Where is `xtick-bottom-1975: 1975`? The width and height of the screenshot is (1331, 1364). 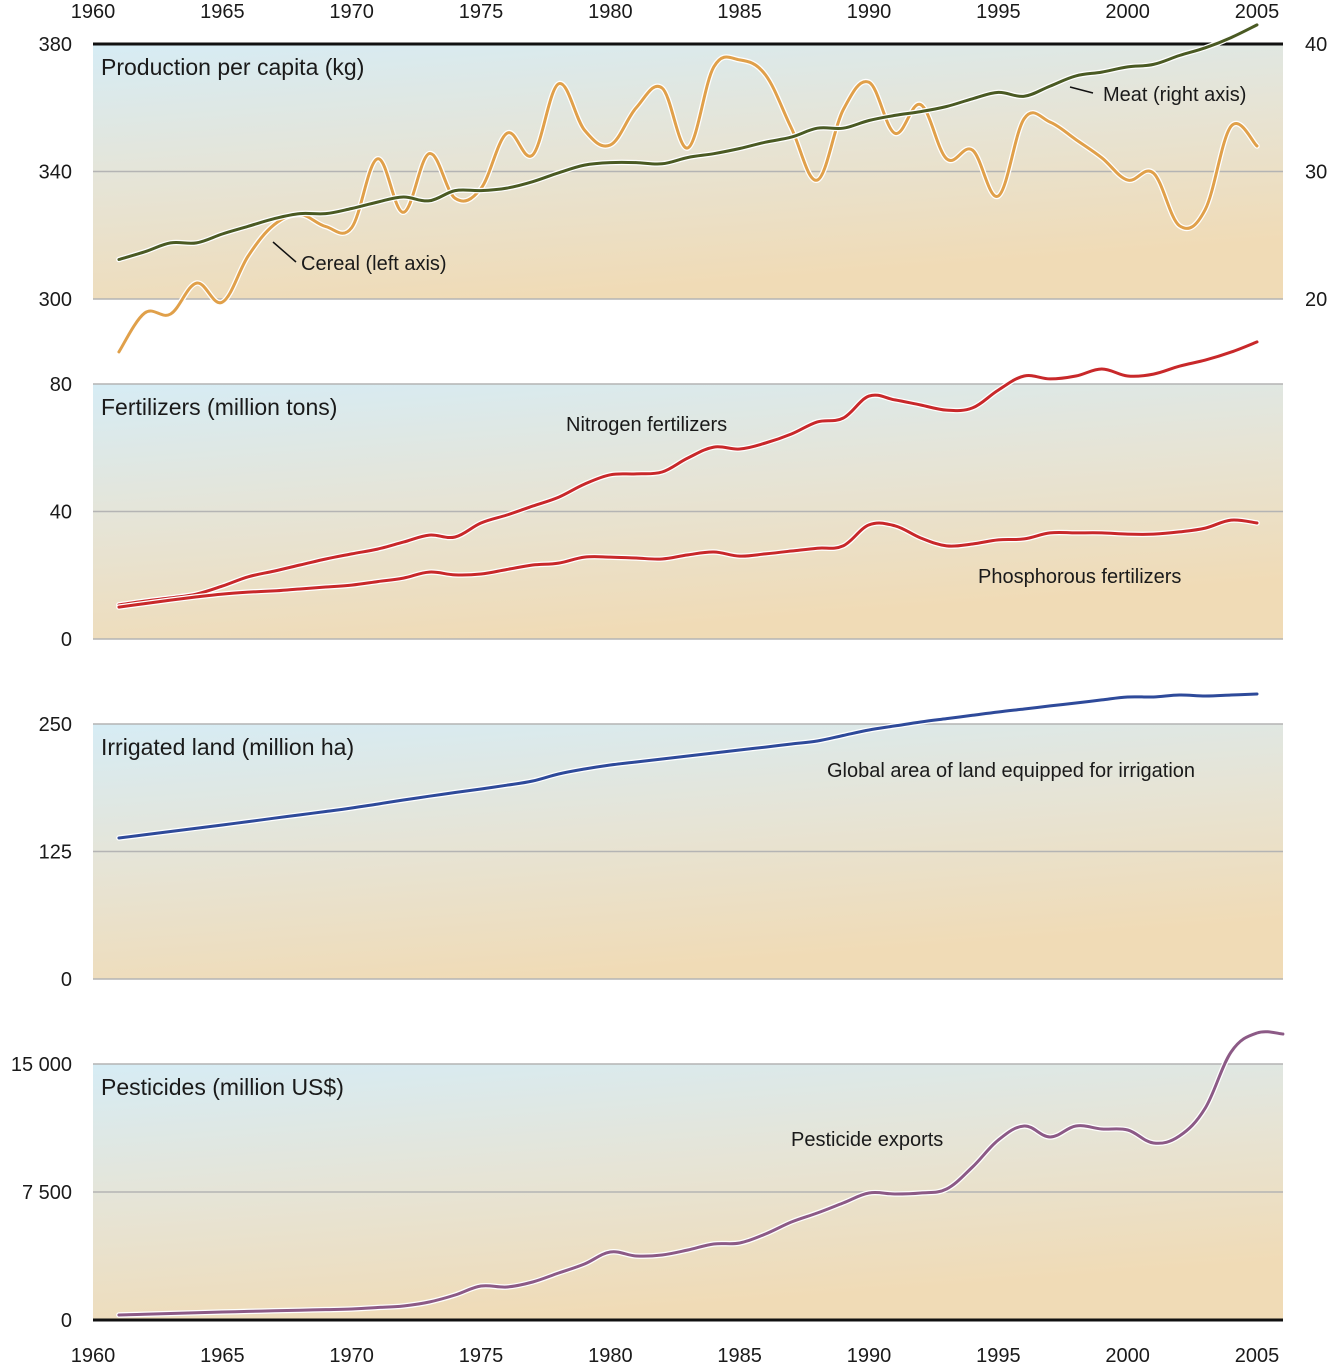 xtick-bottom-1975: 1975 is located at coordinates (481, 1354).